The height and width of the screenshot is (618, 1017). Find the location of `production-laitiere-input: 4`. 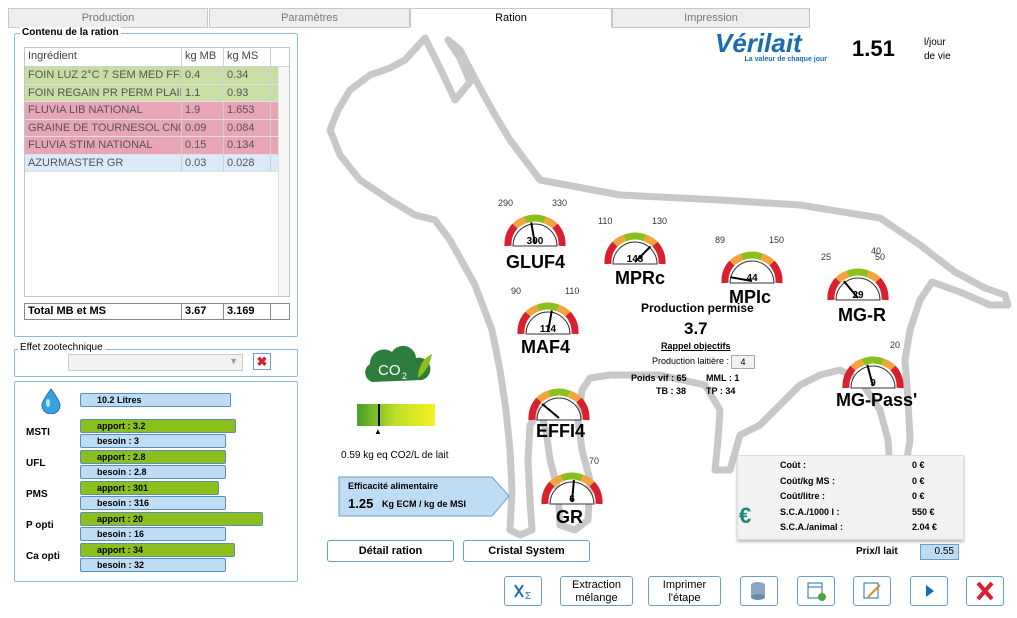

production-laitiere-input: 4 is located at coordinates (743, 362).